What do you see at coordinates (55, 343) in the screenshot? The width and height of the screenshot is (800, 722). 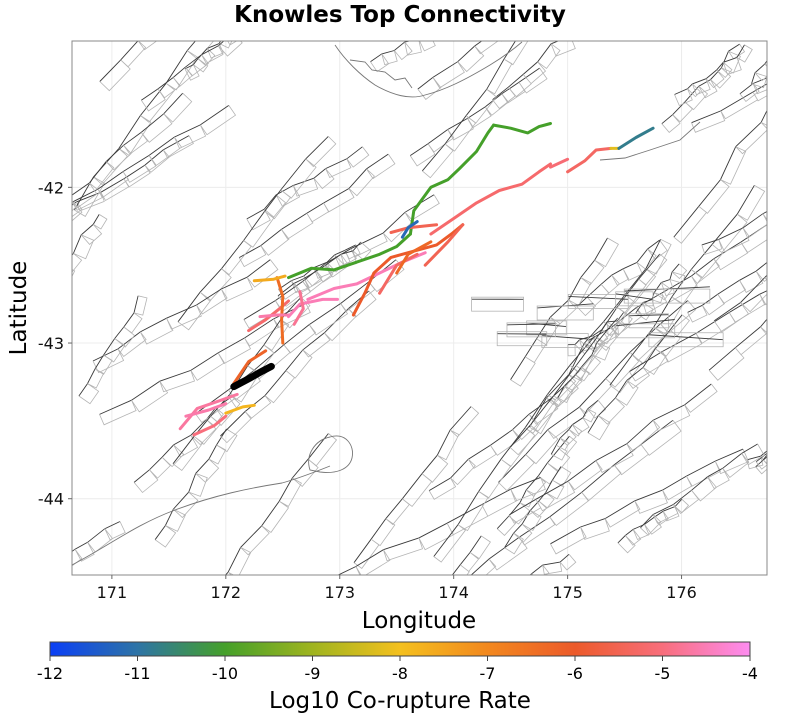 I see `y-axis-ticks: -42 -43 -44` at bounding box center [55, 343].